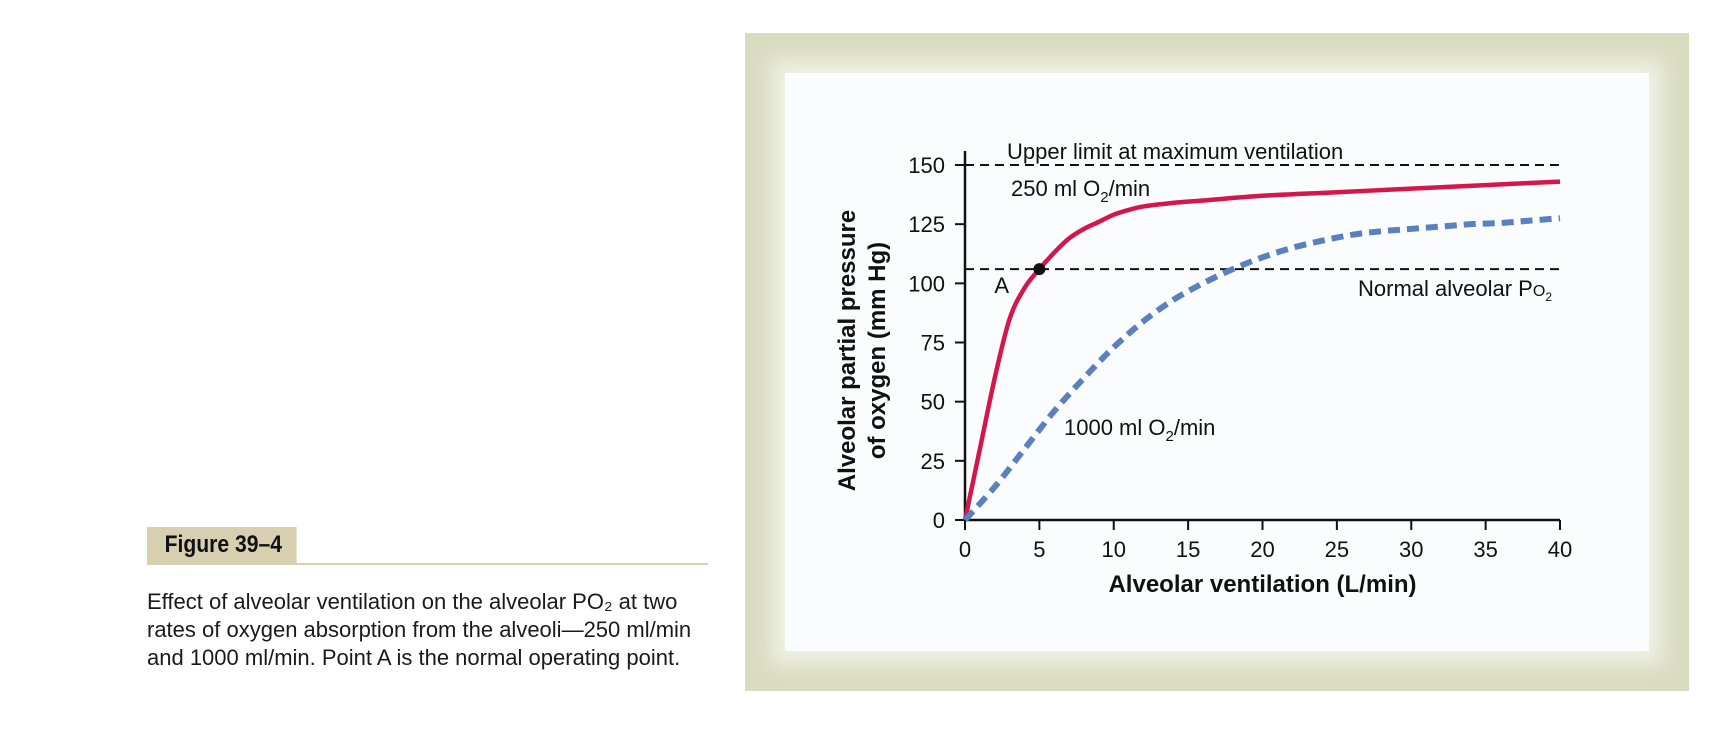 This screenshot has height=732, width=1736. I want to click on y-tick-label: 75, so click(933, 343).